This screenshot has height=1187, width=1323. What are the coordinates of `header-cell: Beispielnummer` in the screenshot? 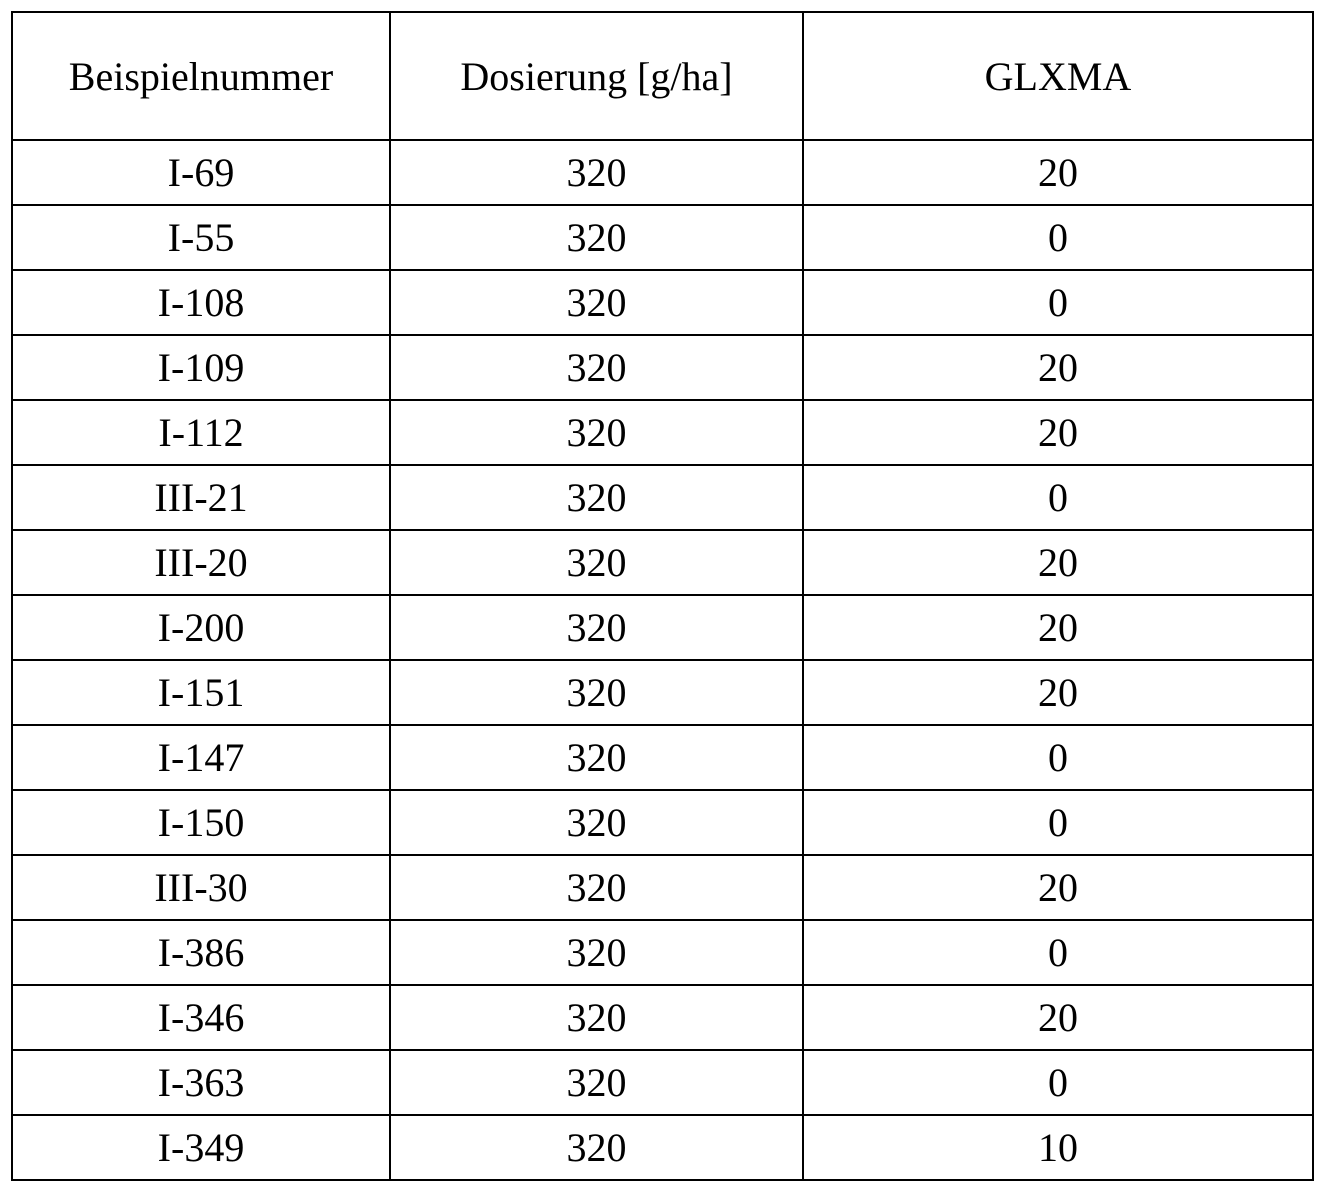 It's located at (201, 76).